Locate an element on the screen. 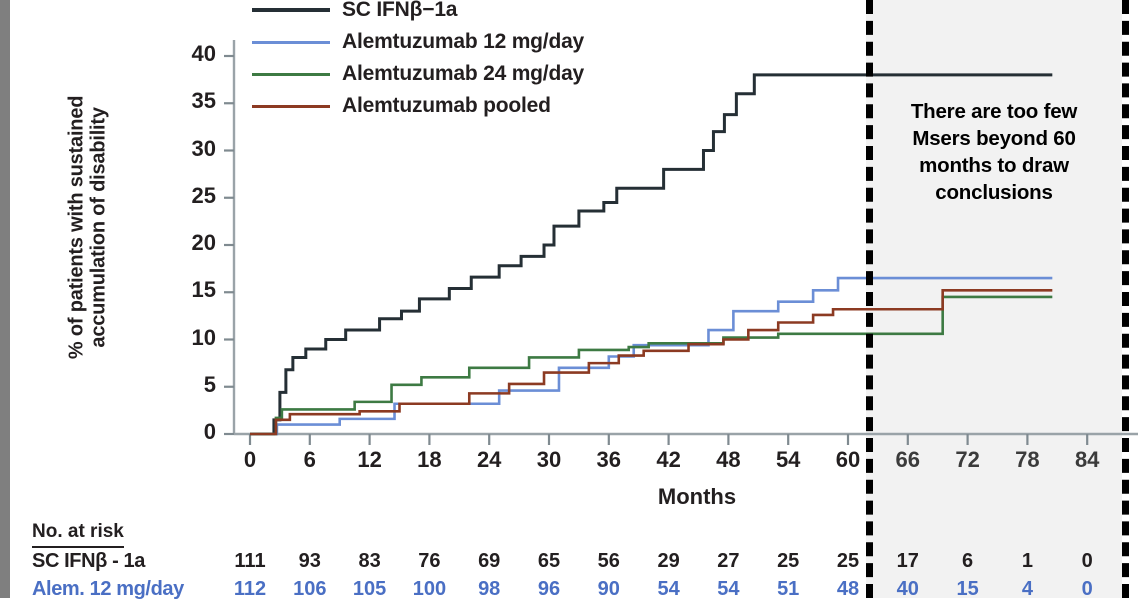 Image resolution: width=1138 pixels, height=606 pixels. left-edge-strip is located at coordinates (5, 299).